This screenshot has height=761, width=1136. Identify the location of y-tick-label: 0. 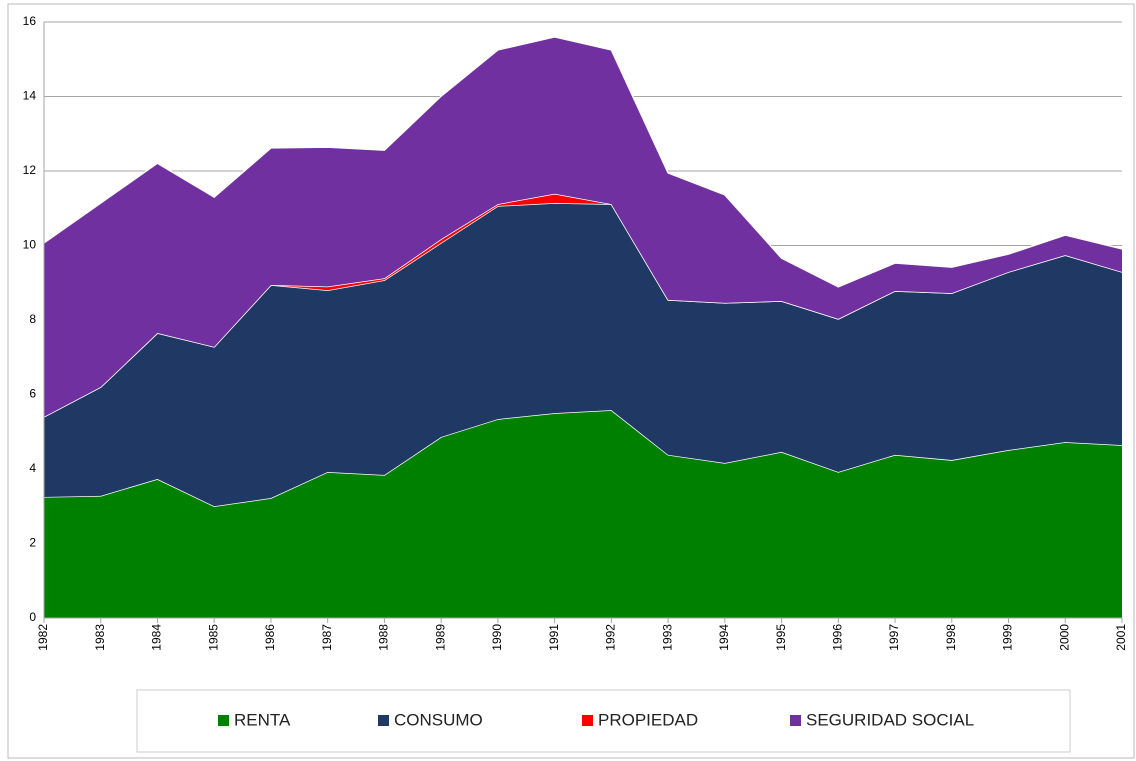
(32, 617).